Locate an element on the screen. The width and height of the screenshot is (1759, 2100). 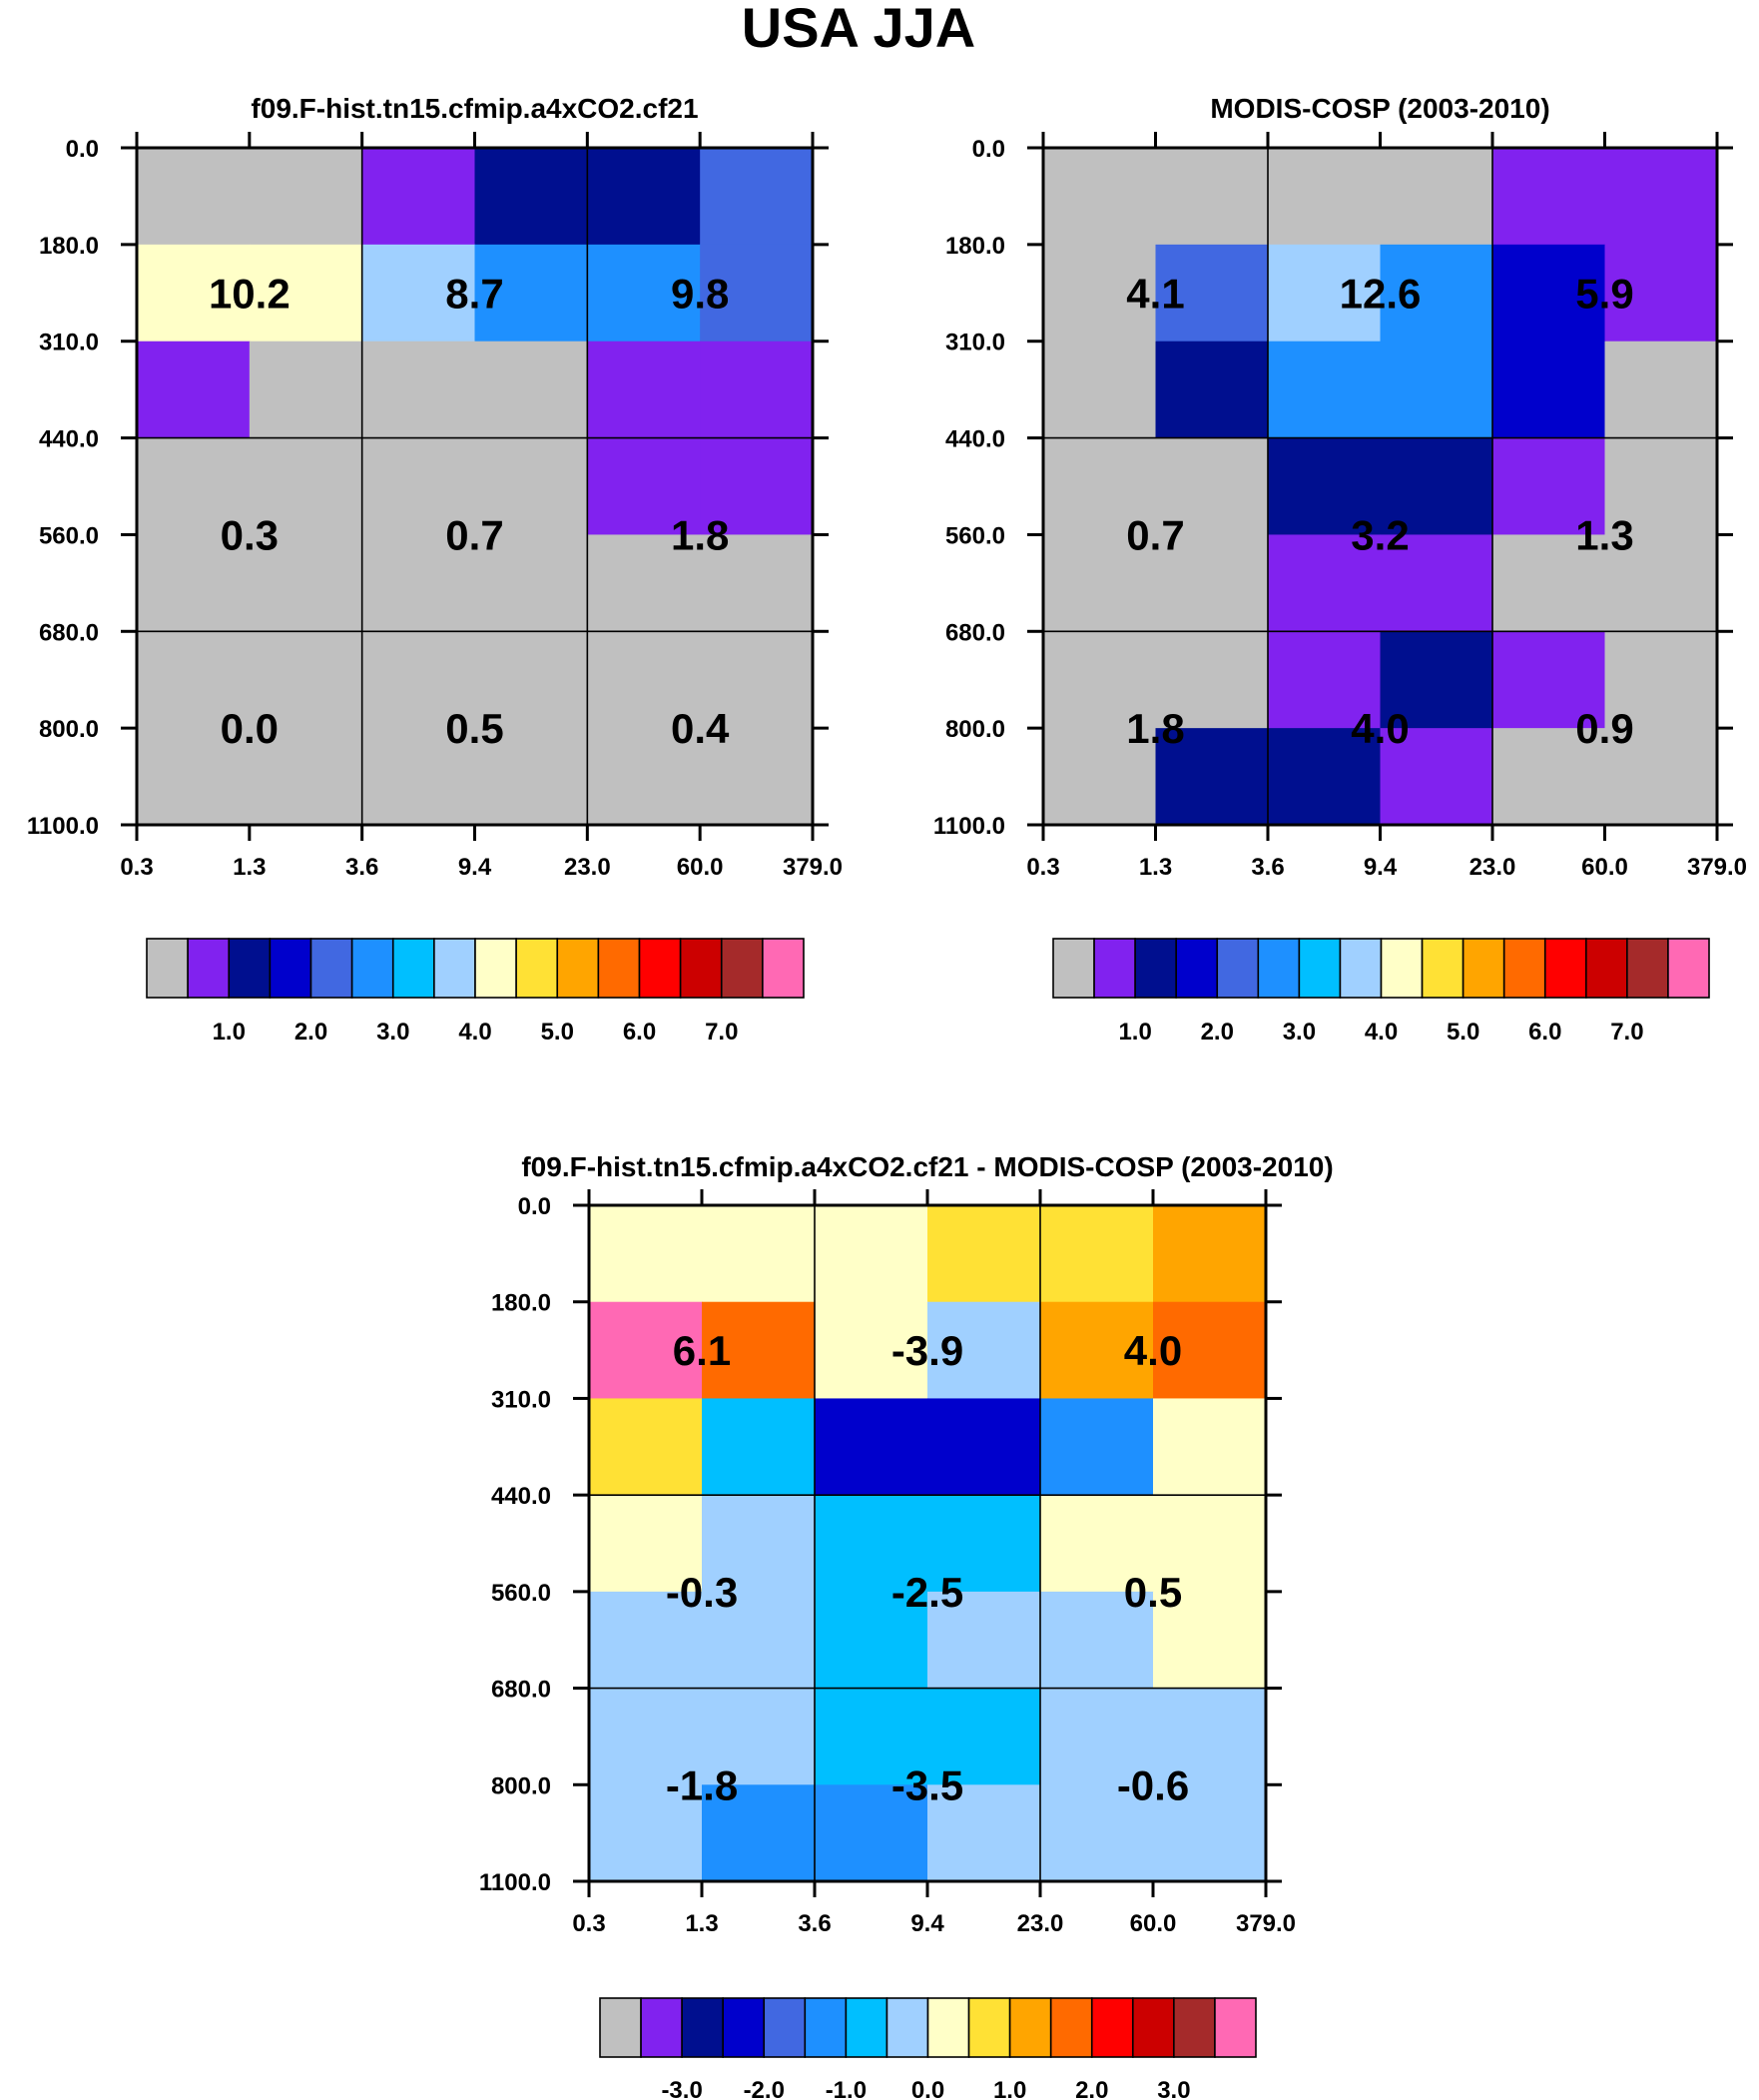
cell-value-label: 4.0 is located at coordinates (1153, 1350).